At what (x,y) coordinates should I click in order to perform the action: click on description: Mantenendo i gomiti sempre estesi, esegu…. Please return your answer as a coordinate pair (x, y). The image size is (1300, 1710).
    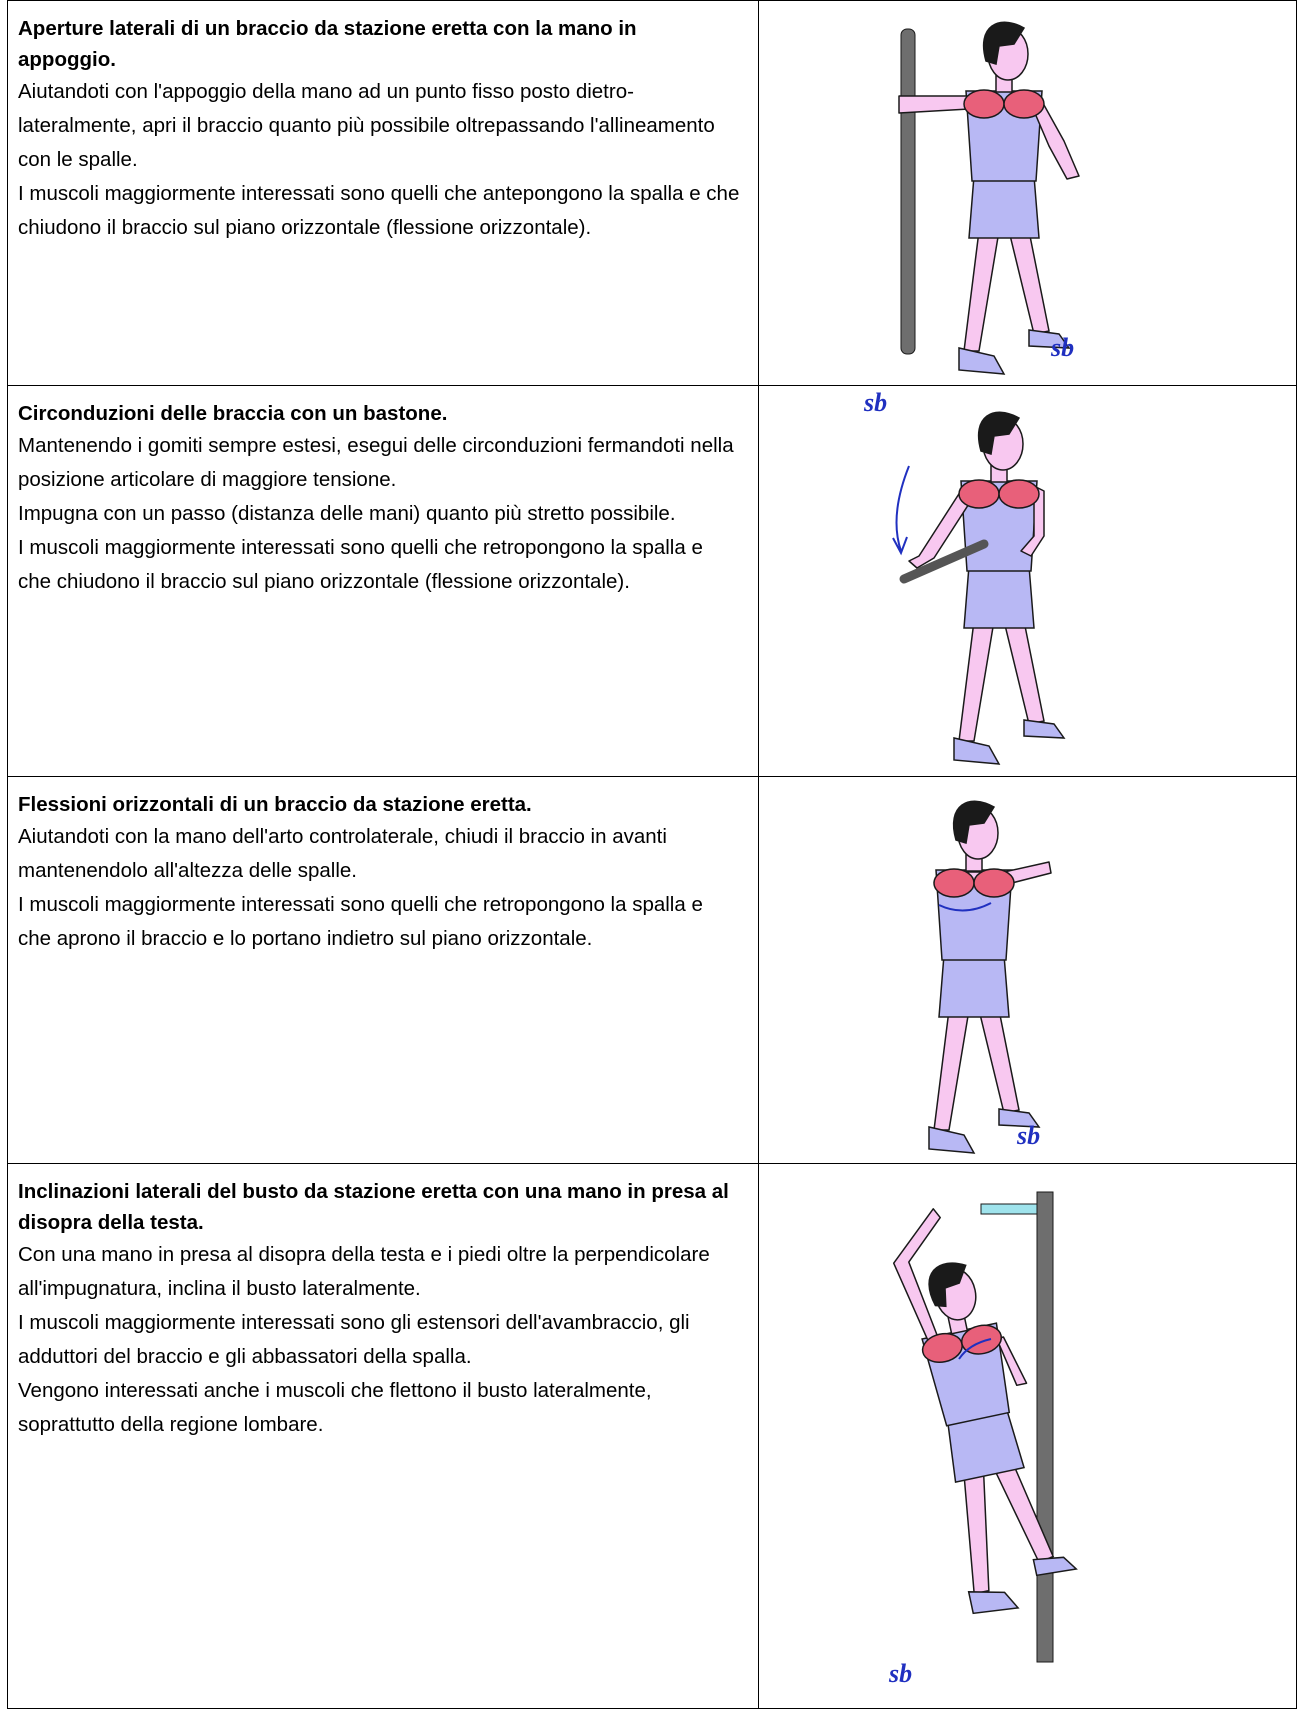
    Looking at the image, I should click on (376, 462).